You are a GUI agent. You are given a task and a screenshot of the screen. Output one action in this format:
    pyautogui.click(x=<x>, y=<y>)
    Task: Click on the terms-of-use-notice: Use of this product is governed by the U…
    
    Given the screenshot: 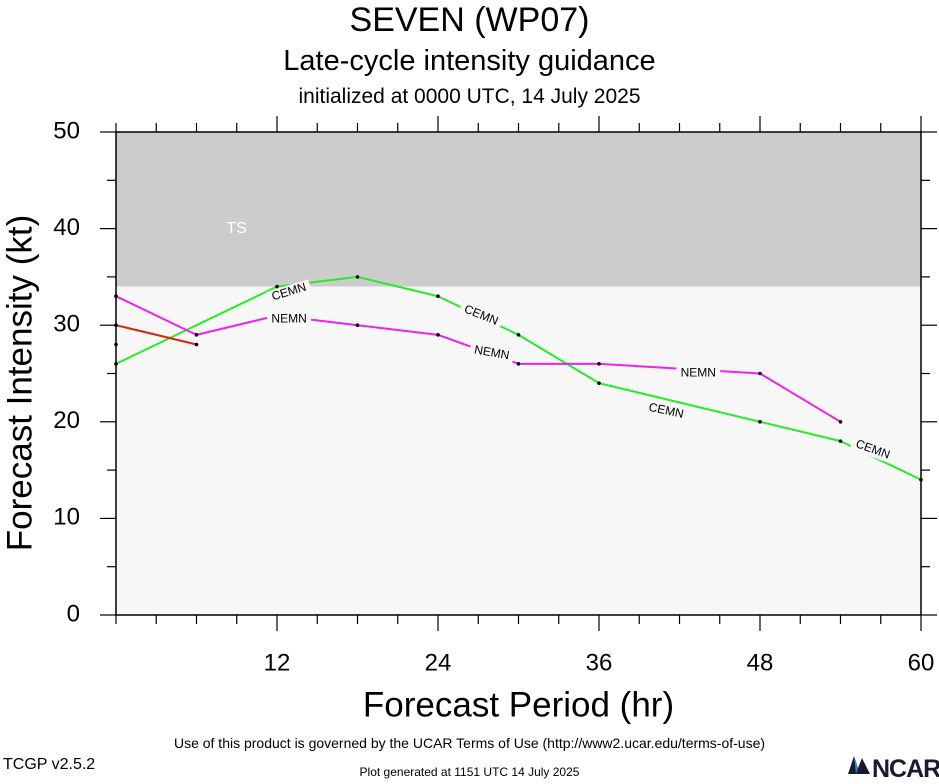 What is the action you would take?
    pyautogui.click(x=469, y=743)
    